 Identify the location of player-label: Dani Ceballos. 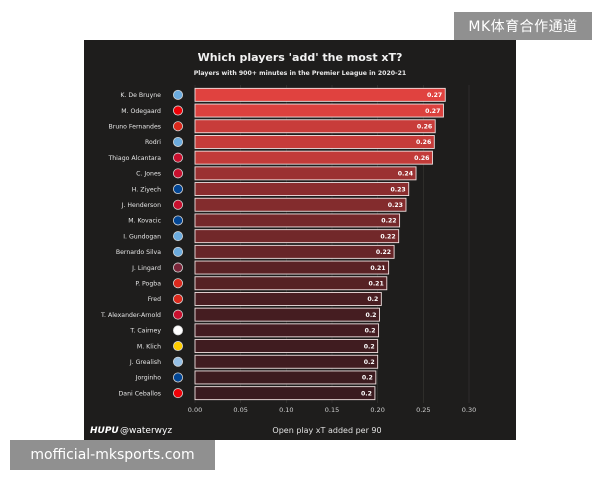
(140, 393).